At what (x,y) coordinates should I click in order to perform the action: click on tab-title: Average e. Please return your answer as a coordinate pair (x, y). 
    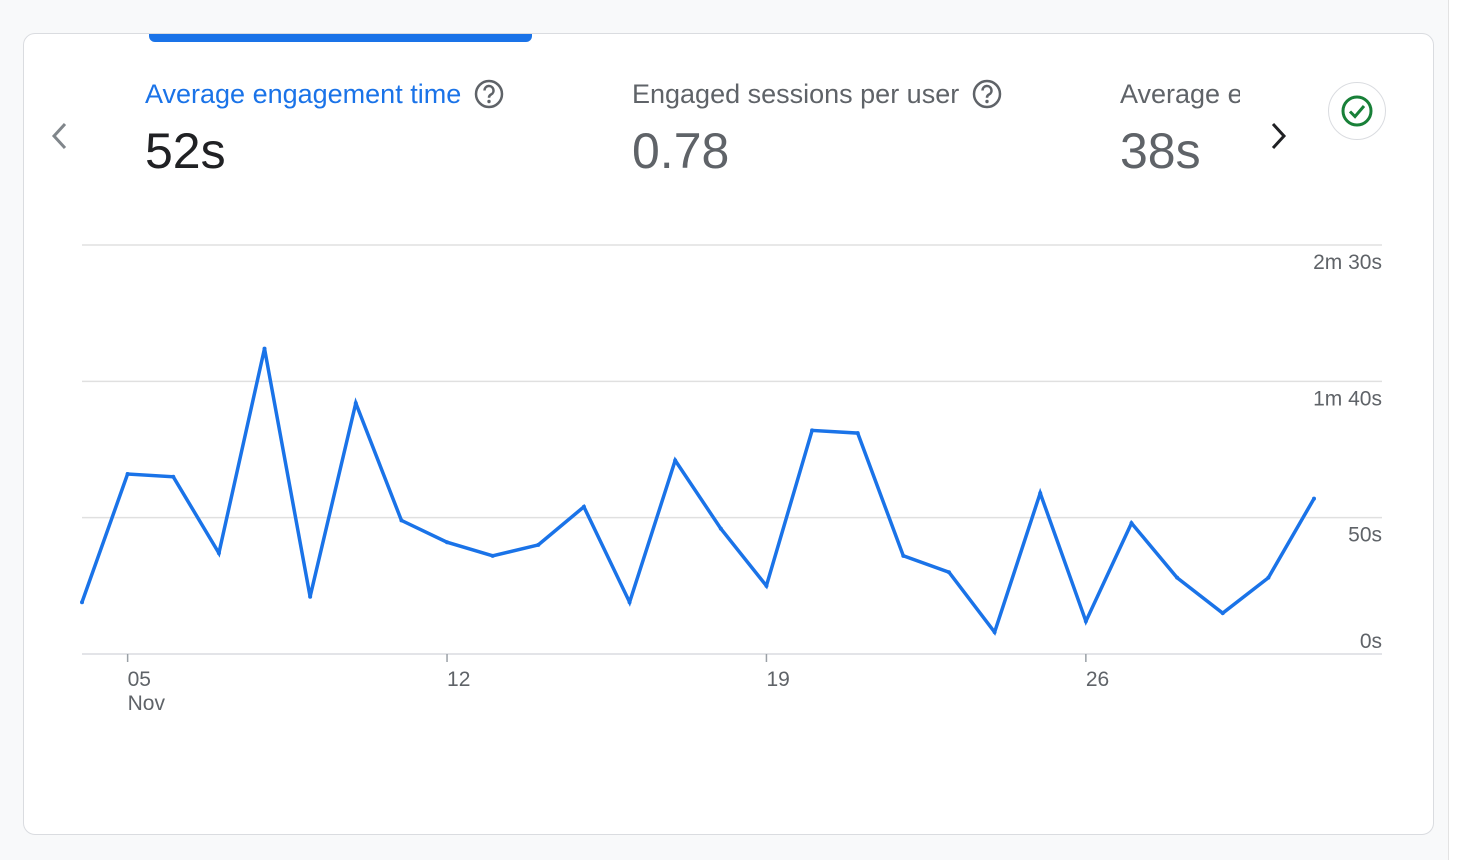
    Looking at the image, I should click on (1180, 94).